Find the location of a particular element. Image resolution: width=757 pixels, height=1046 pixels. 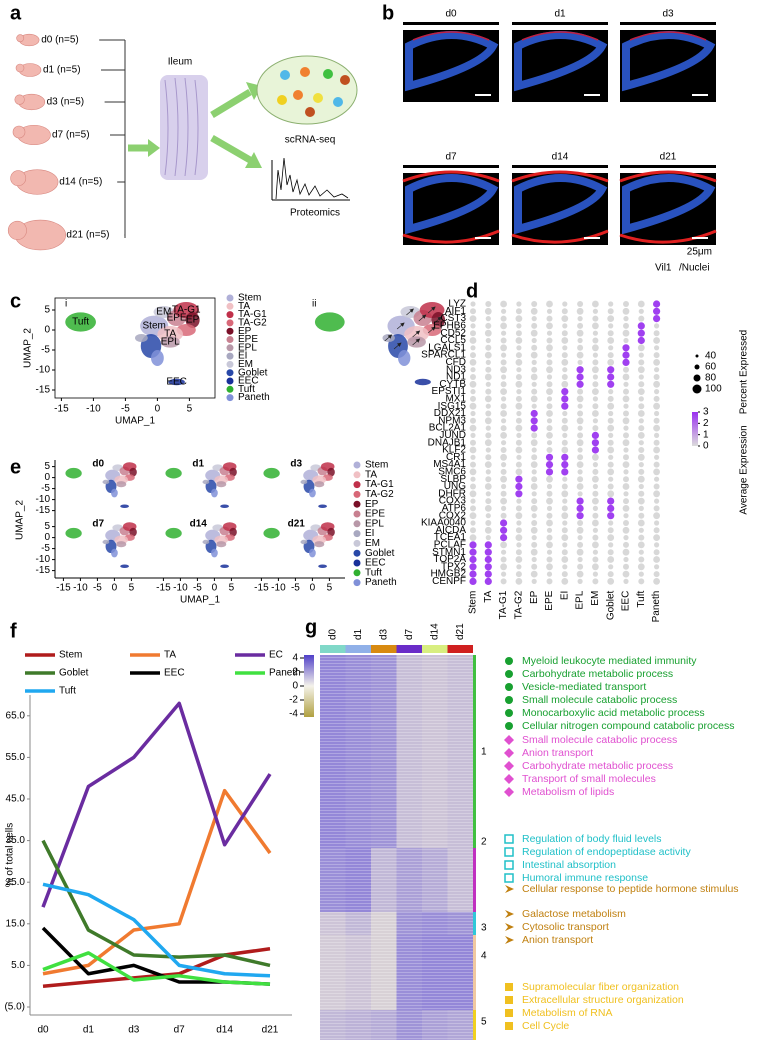

gene-label: CD52 is located at coordinates (453, 333).